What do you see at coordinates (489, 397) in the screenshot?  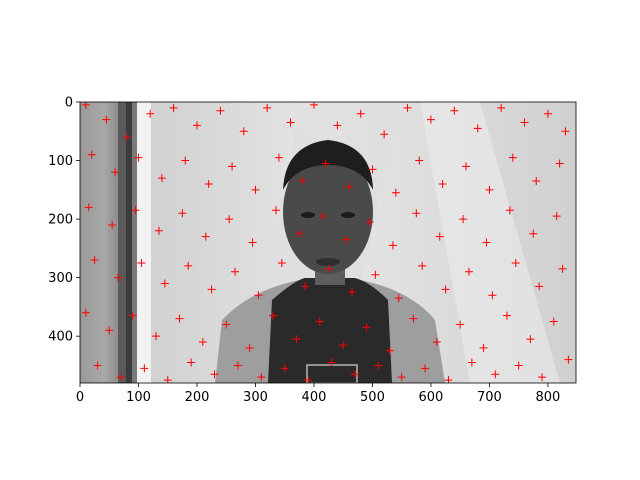 I see `x-tick-label: 700` at bounding box center [489, 397].